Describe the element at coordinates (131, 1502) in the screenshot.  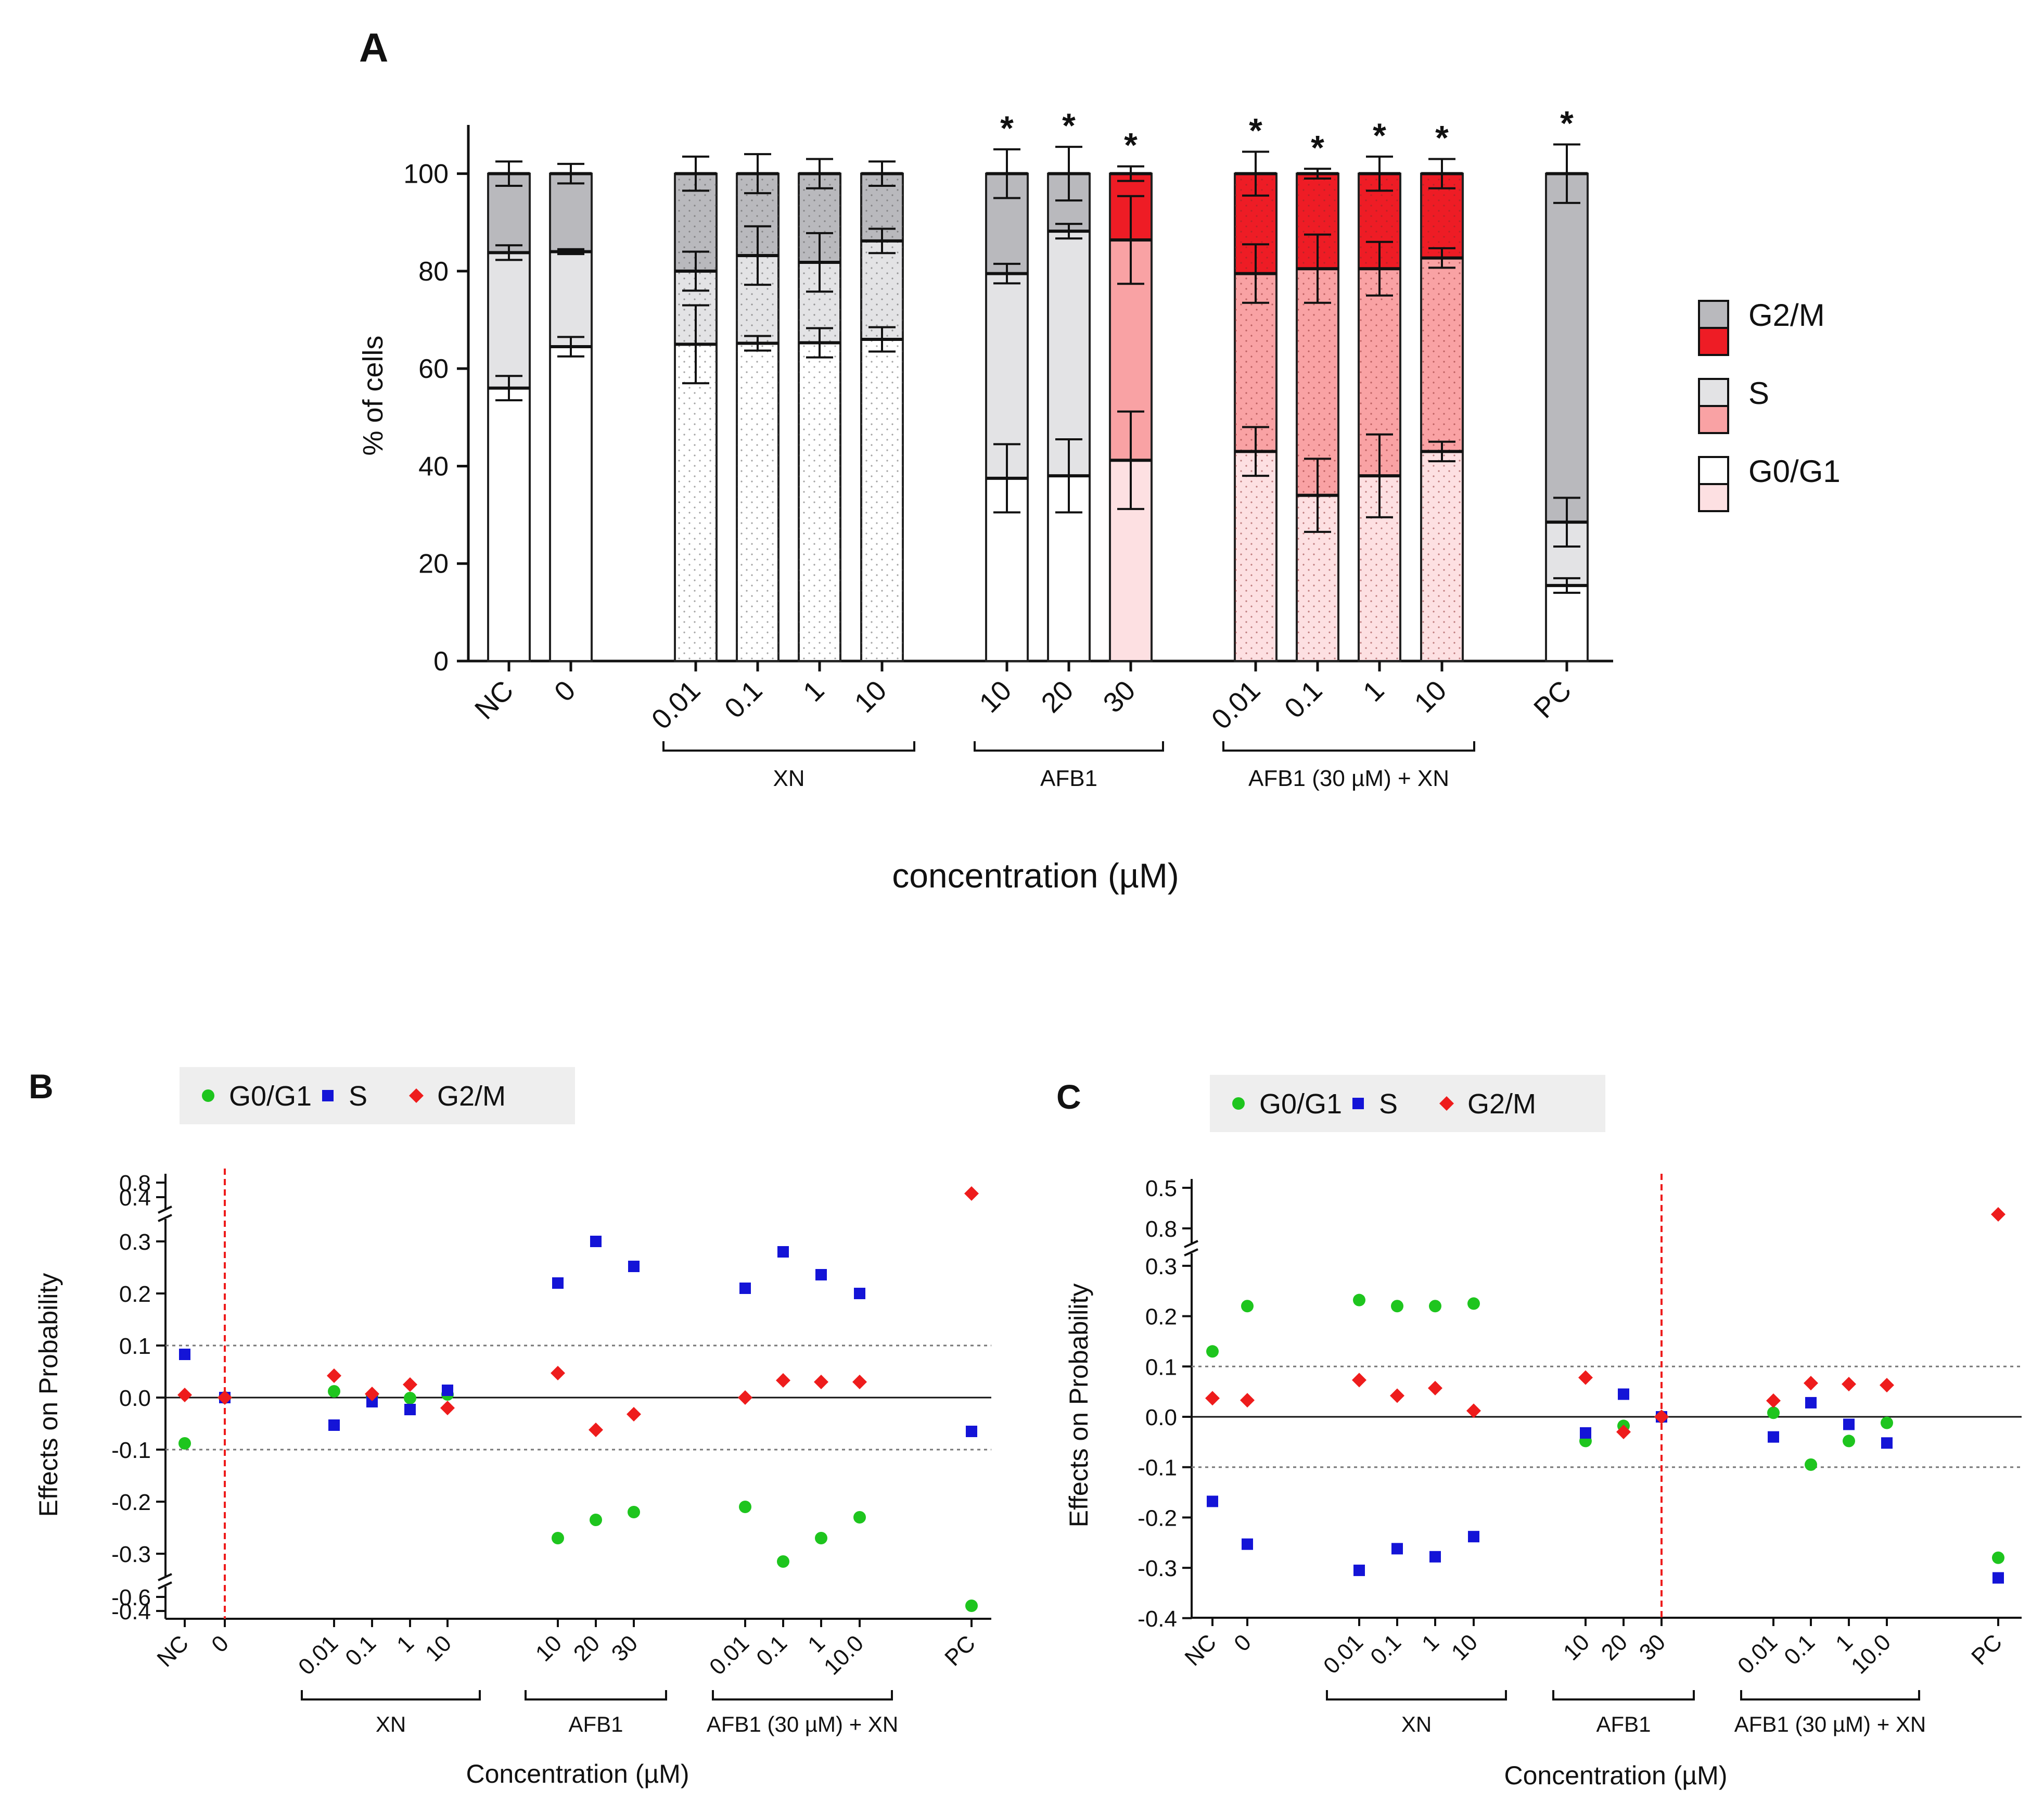
I see `y-tick-label: -0.2` at that location.